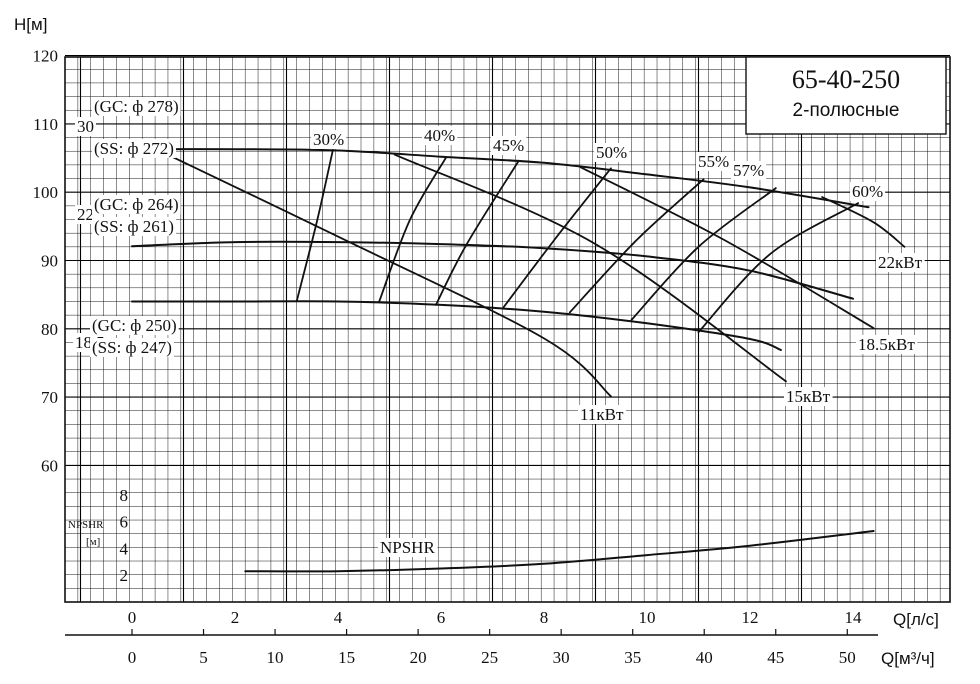  I want to click on y-tick-label: 90, so click(49, 261).